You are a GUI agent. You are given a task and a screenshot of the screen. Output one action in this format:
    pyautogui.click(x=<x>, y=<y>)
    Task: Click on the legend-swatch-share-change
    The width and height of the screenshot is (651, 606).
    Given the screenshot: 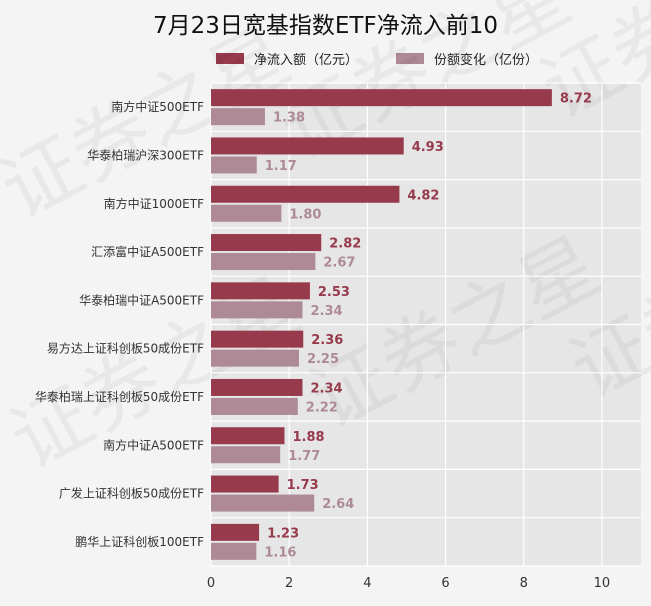 What is the action you would take?
    pyautogui.click(x=410, y=58)
    